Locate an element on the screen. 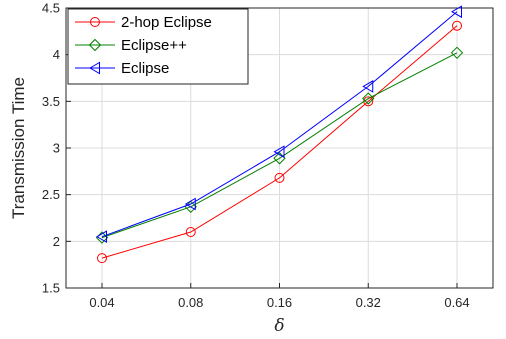  x-tick-label: 0.16 is located at coordinates (279, 302).